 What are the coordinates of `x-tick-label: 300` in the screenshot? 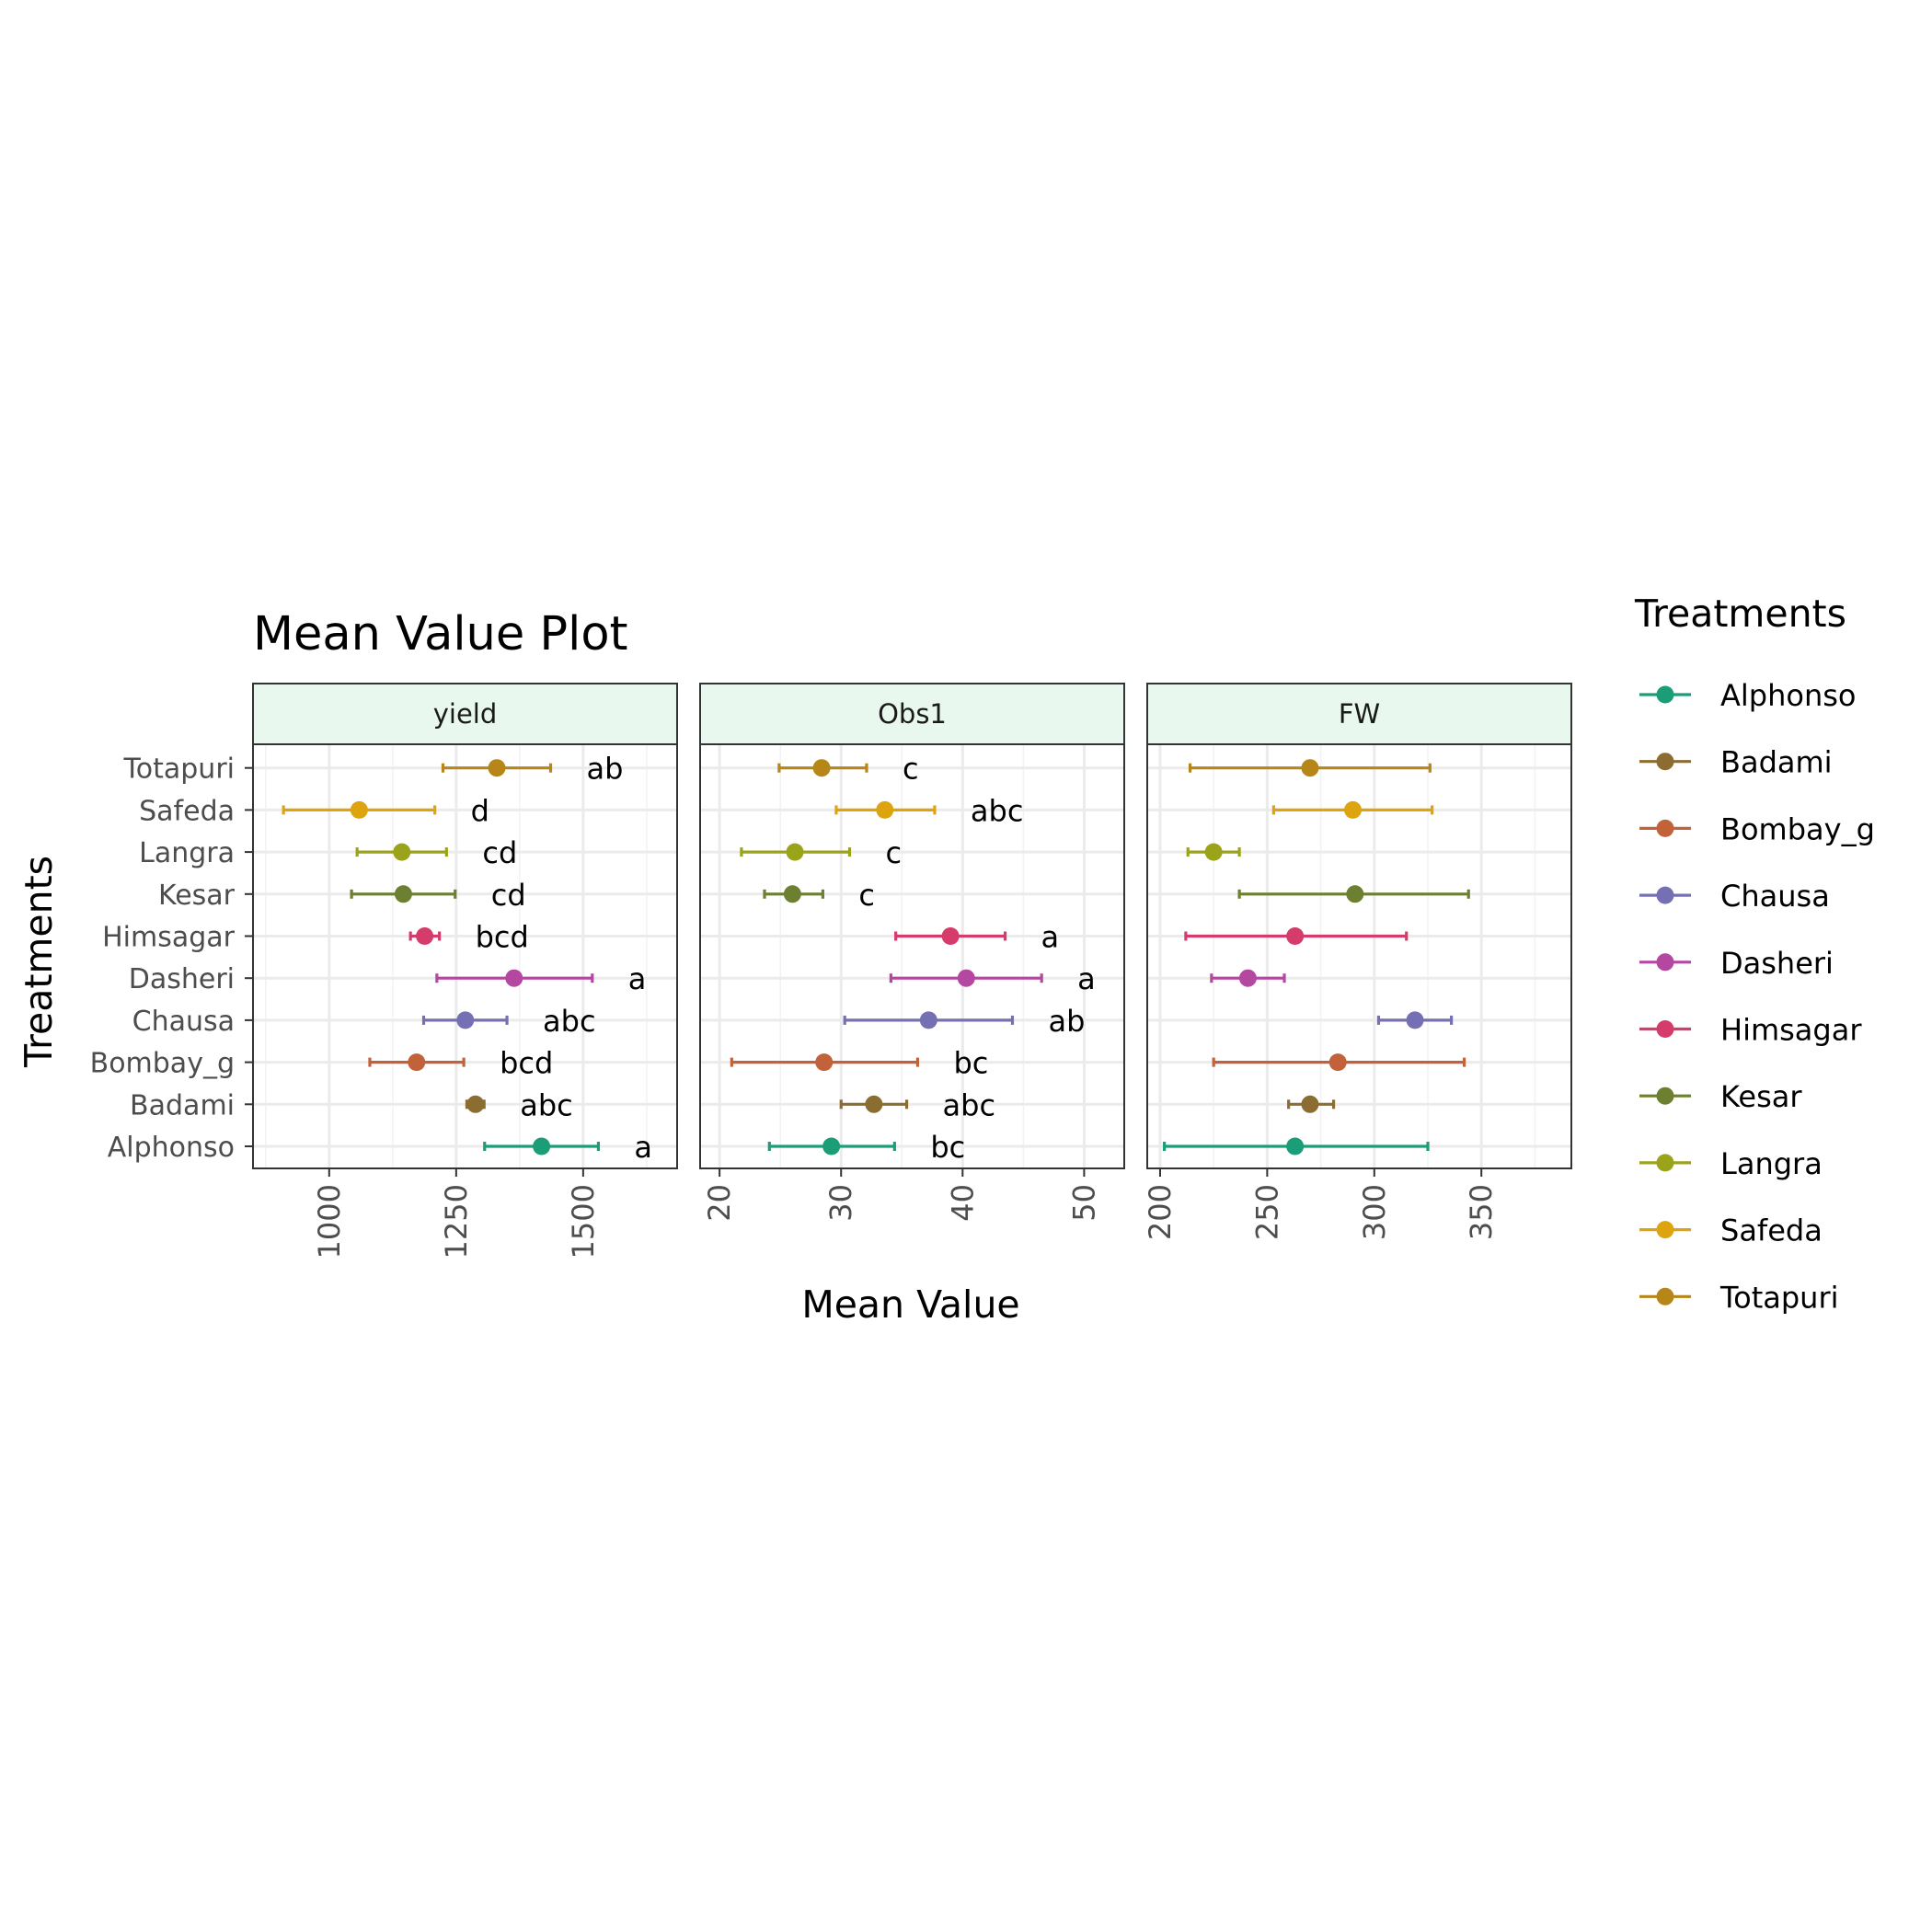 It's located at (1374, 1212).